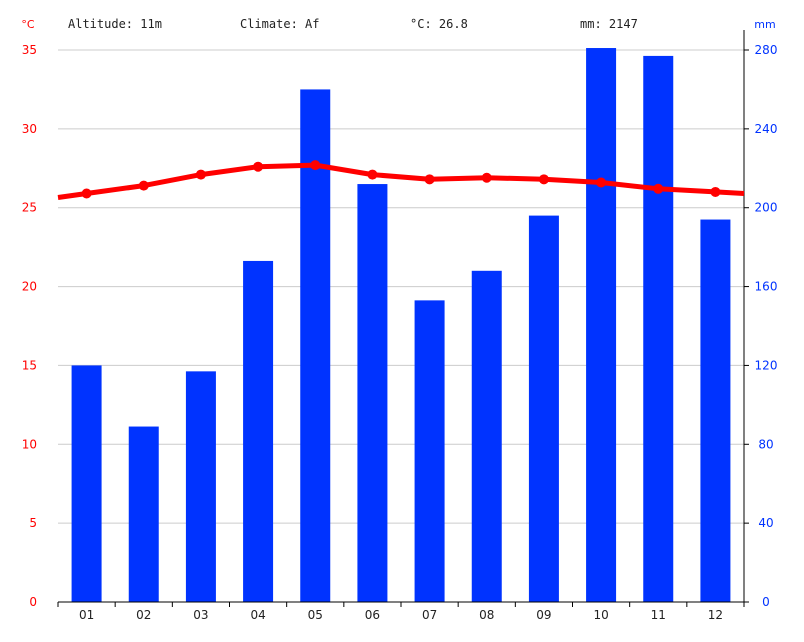 Image resolution: width=804 pixels, height=642 pixels. I want to click on right-tick-label: 280, so click(766, 50).